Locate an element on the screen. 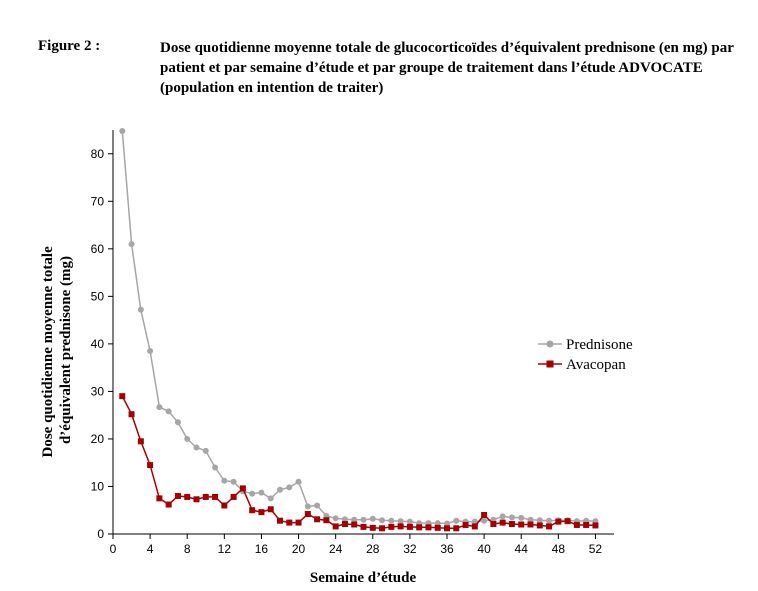 The height and width of the screenshot is (591, 758). x-tick-label: 36 is located at coordinates (447, 549).